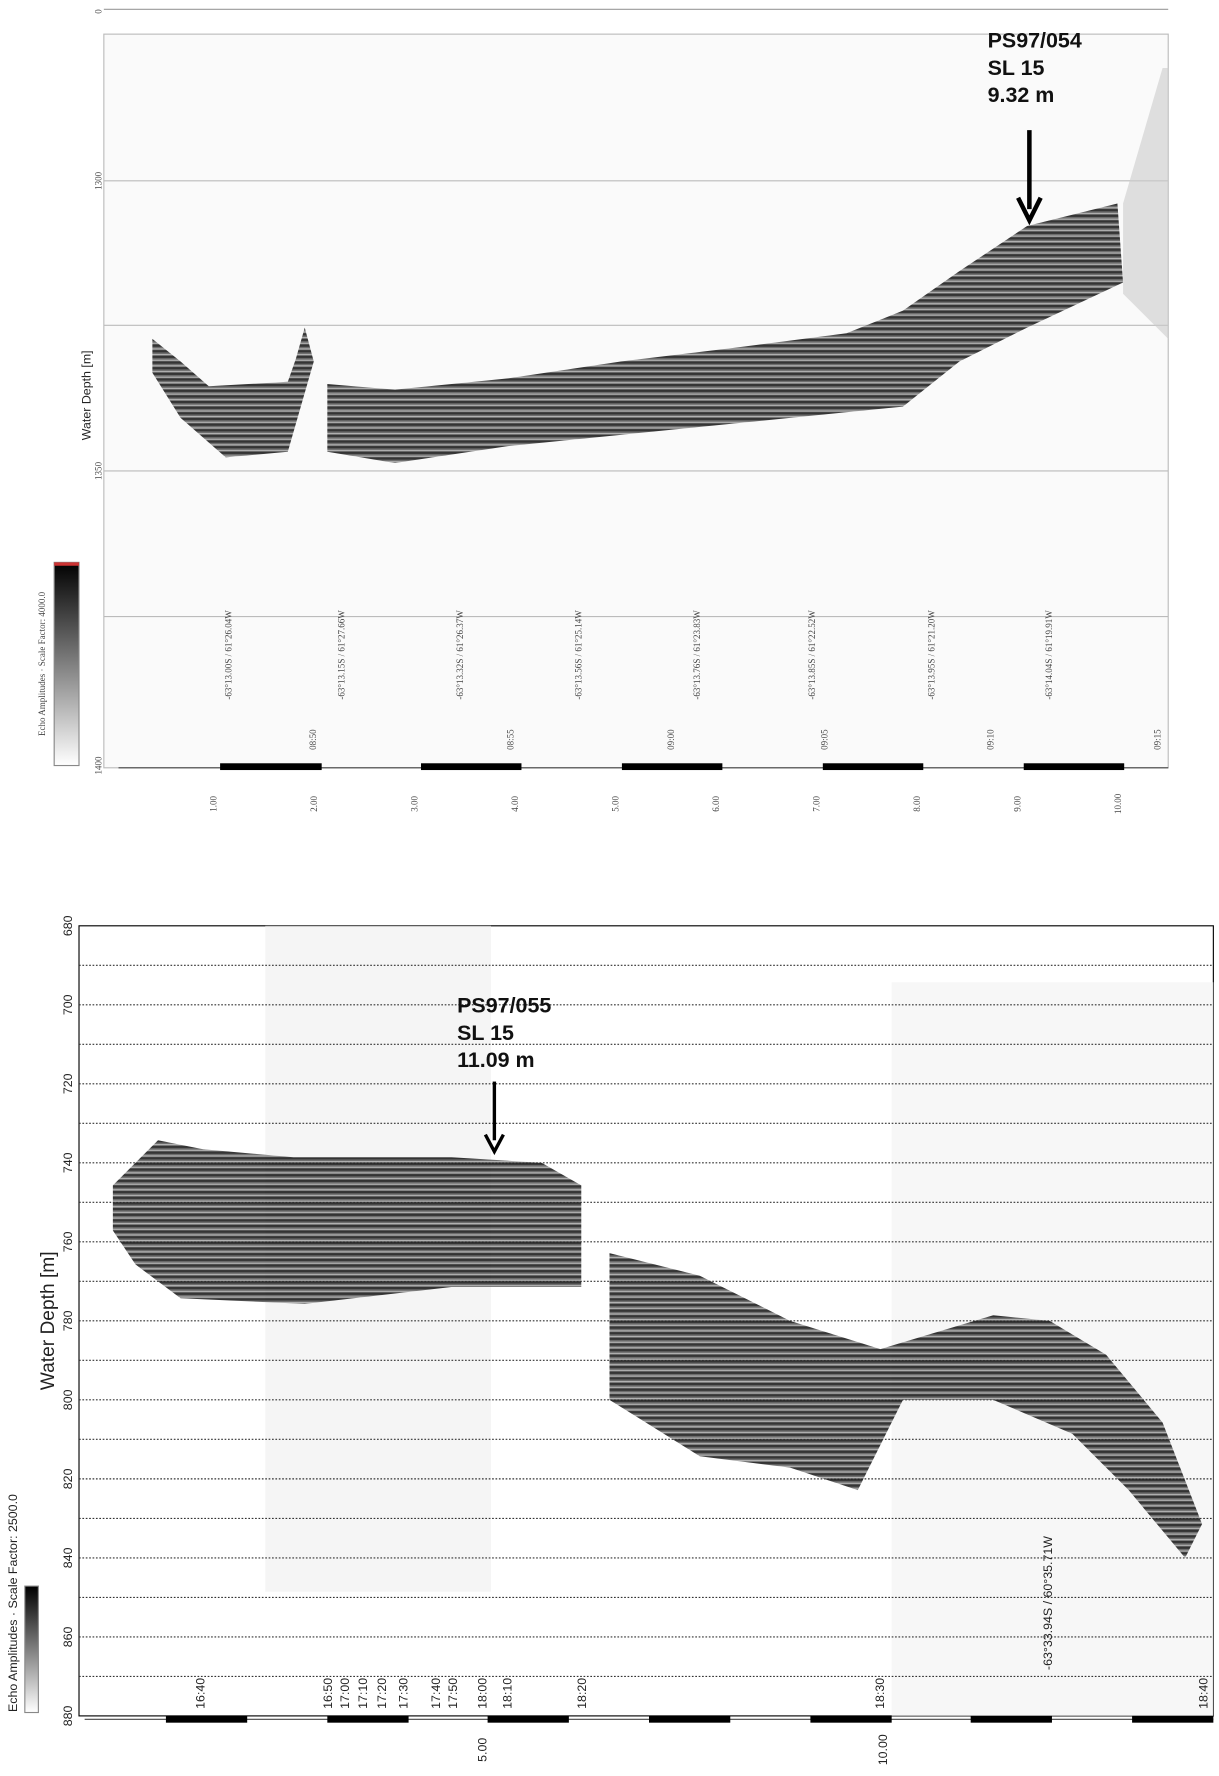 Image resolution: width=1219 pixels, height=1776 pixels. What do you see at coordinates (1021, 95) in the screenshot?
I see `annotation: 9.32 m` at bounding box center [1021, 95].